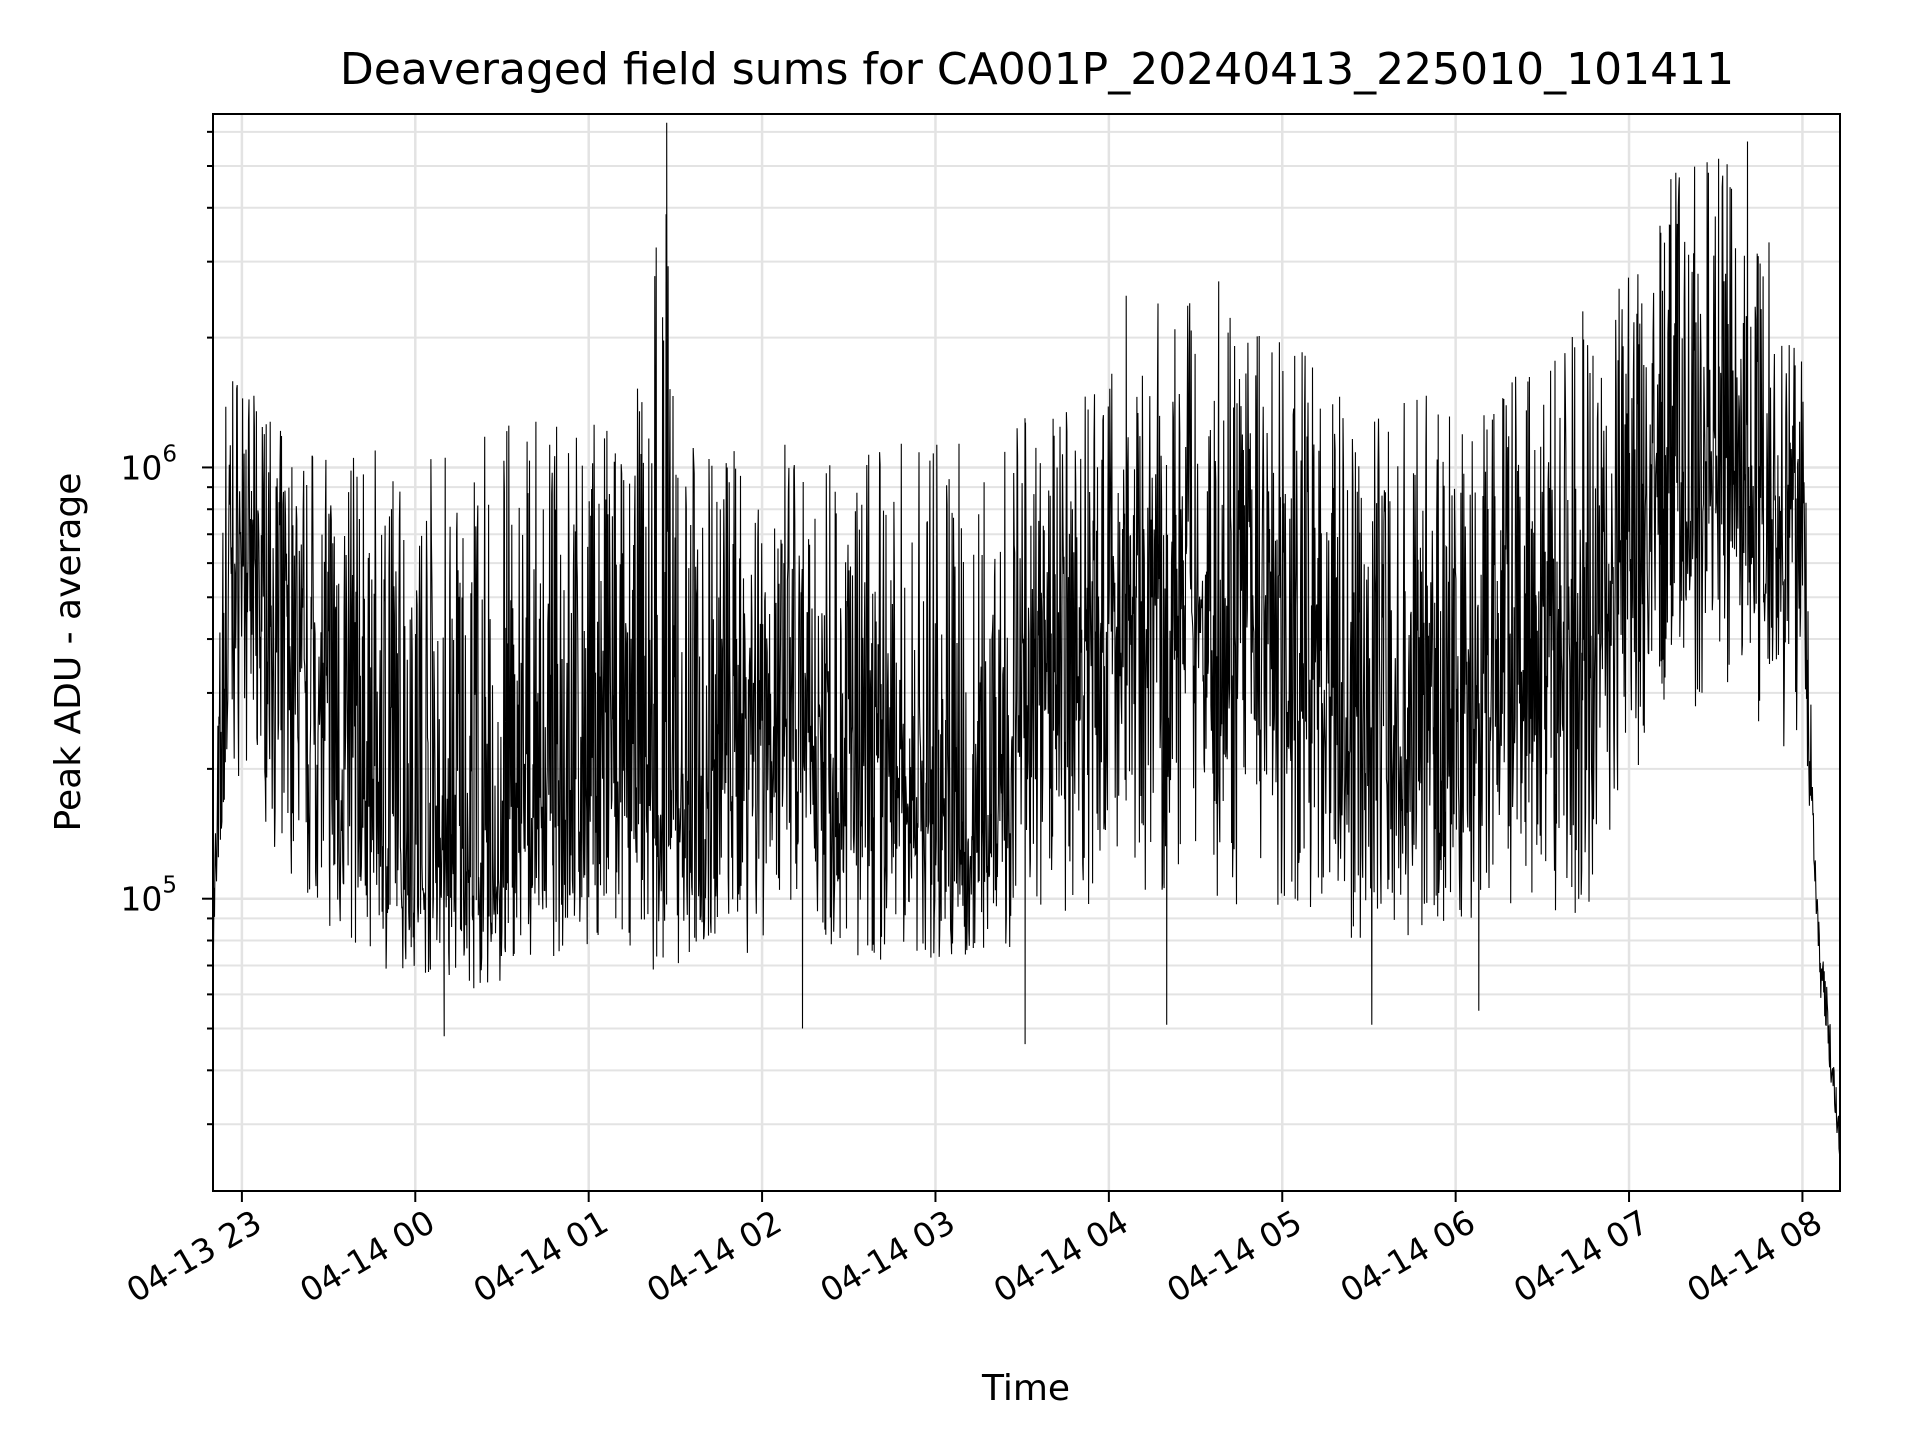 This screenshot has width=1920, height=1440. What do you see at coordinates (169, 454) in the screenshot?
I see `y-tick-exponent: 6` at bounding box center [169, 454].